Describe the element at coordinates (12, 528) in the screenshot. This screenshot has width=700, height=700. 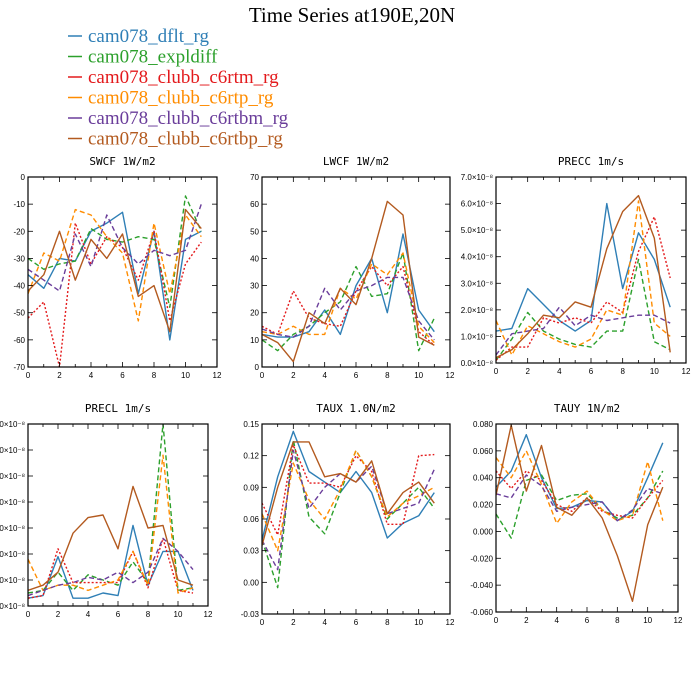
I see `y-tick-label: 3.0×10⁻⁸` at that location.